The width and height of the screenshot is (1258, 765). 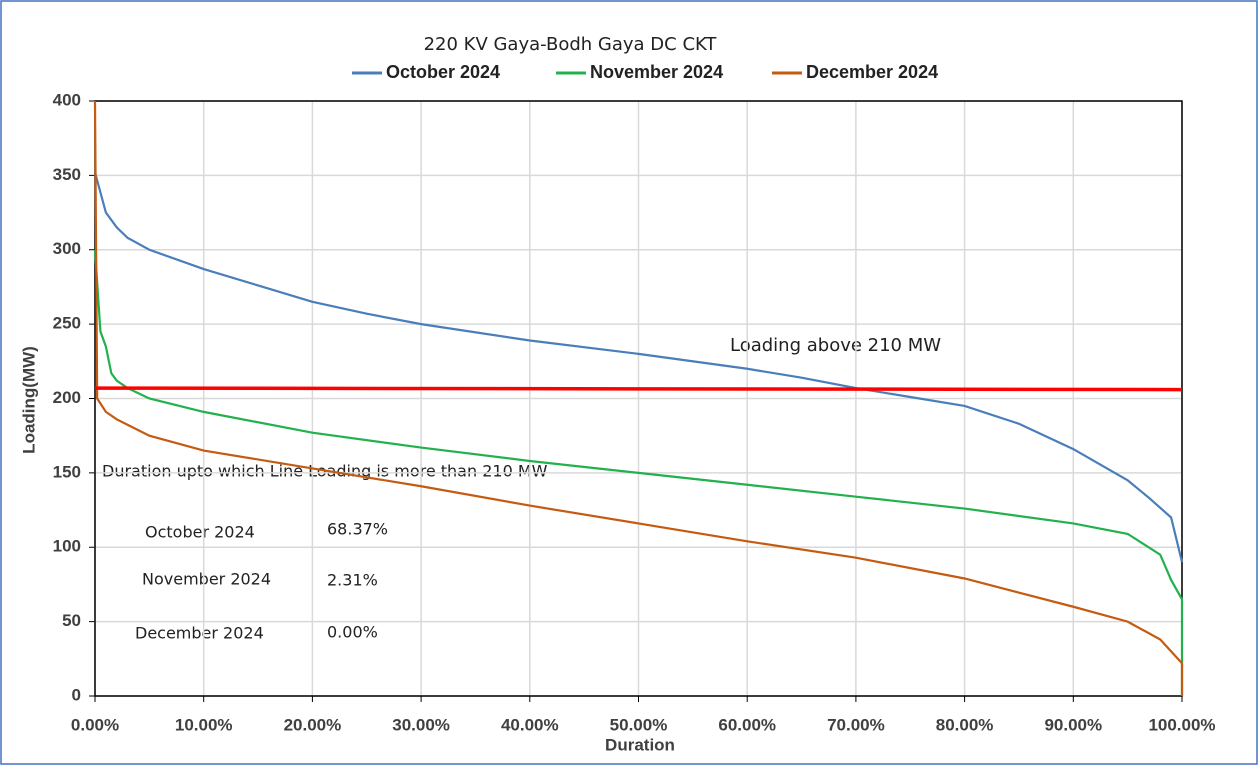 I want to click on x-tick-label: 10.00%, so click(x=204, y=724).